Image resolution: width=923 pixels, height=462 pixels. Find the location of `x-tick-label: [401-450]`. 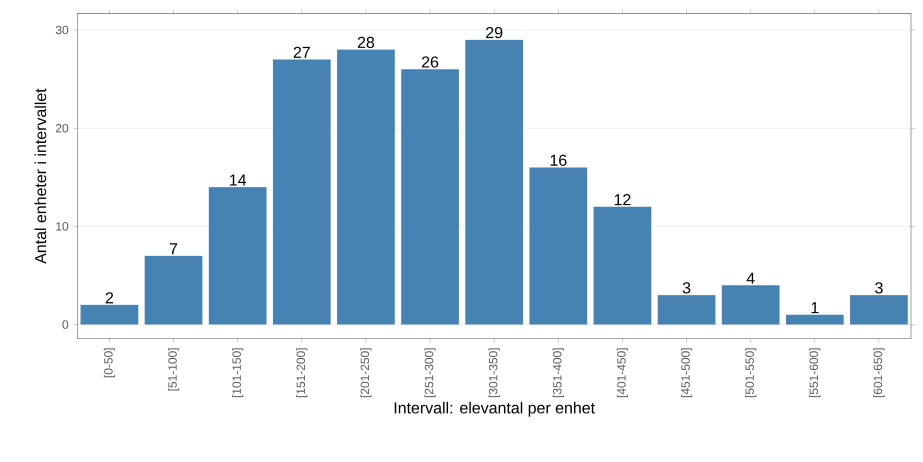

x-tick-label: [401-450] is located at coordinates (622, 373).